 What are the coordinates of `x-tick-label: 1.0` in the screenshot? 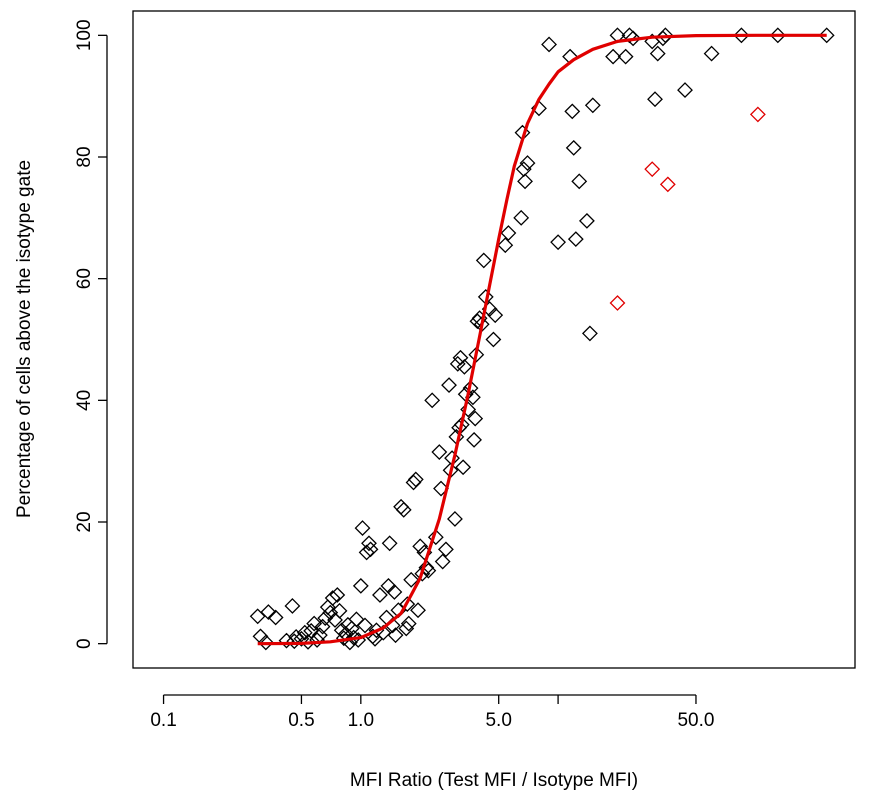 It's located at (361, 720).